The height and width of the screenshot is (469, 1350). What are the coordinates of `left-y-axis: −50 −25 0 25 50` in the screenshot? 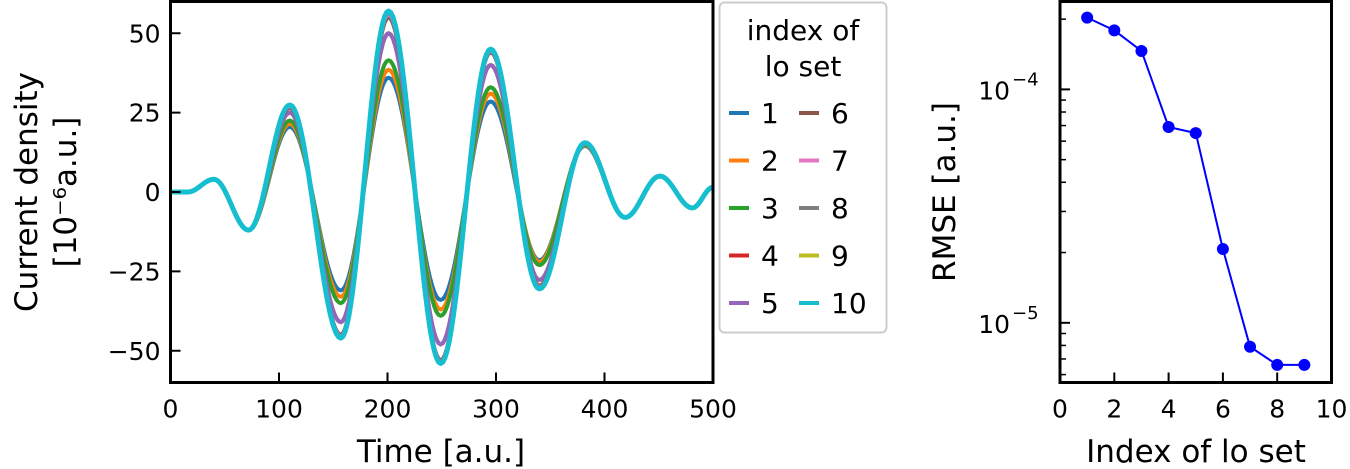 It's located at (144, 192).